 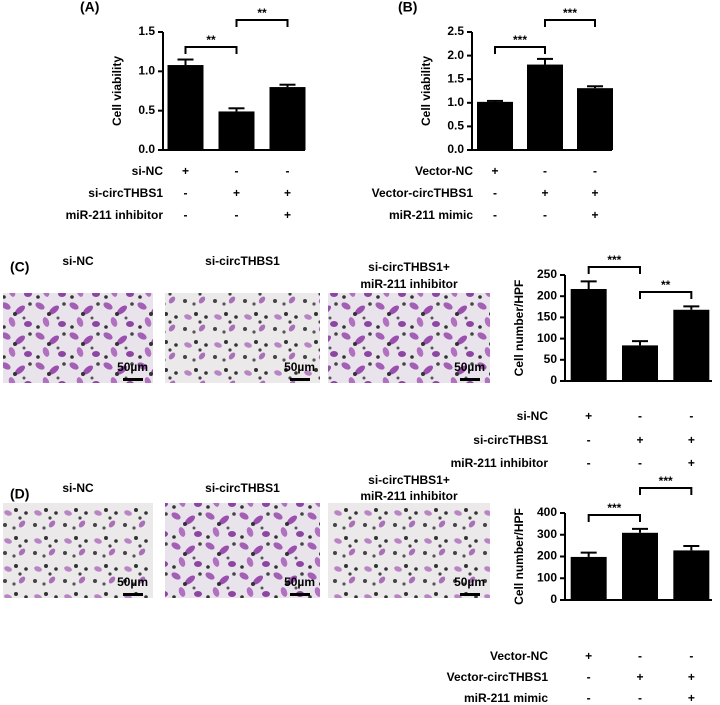 I want to click on y-tick-label: 250, so click(x=547, y=274).